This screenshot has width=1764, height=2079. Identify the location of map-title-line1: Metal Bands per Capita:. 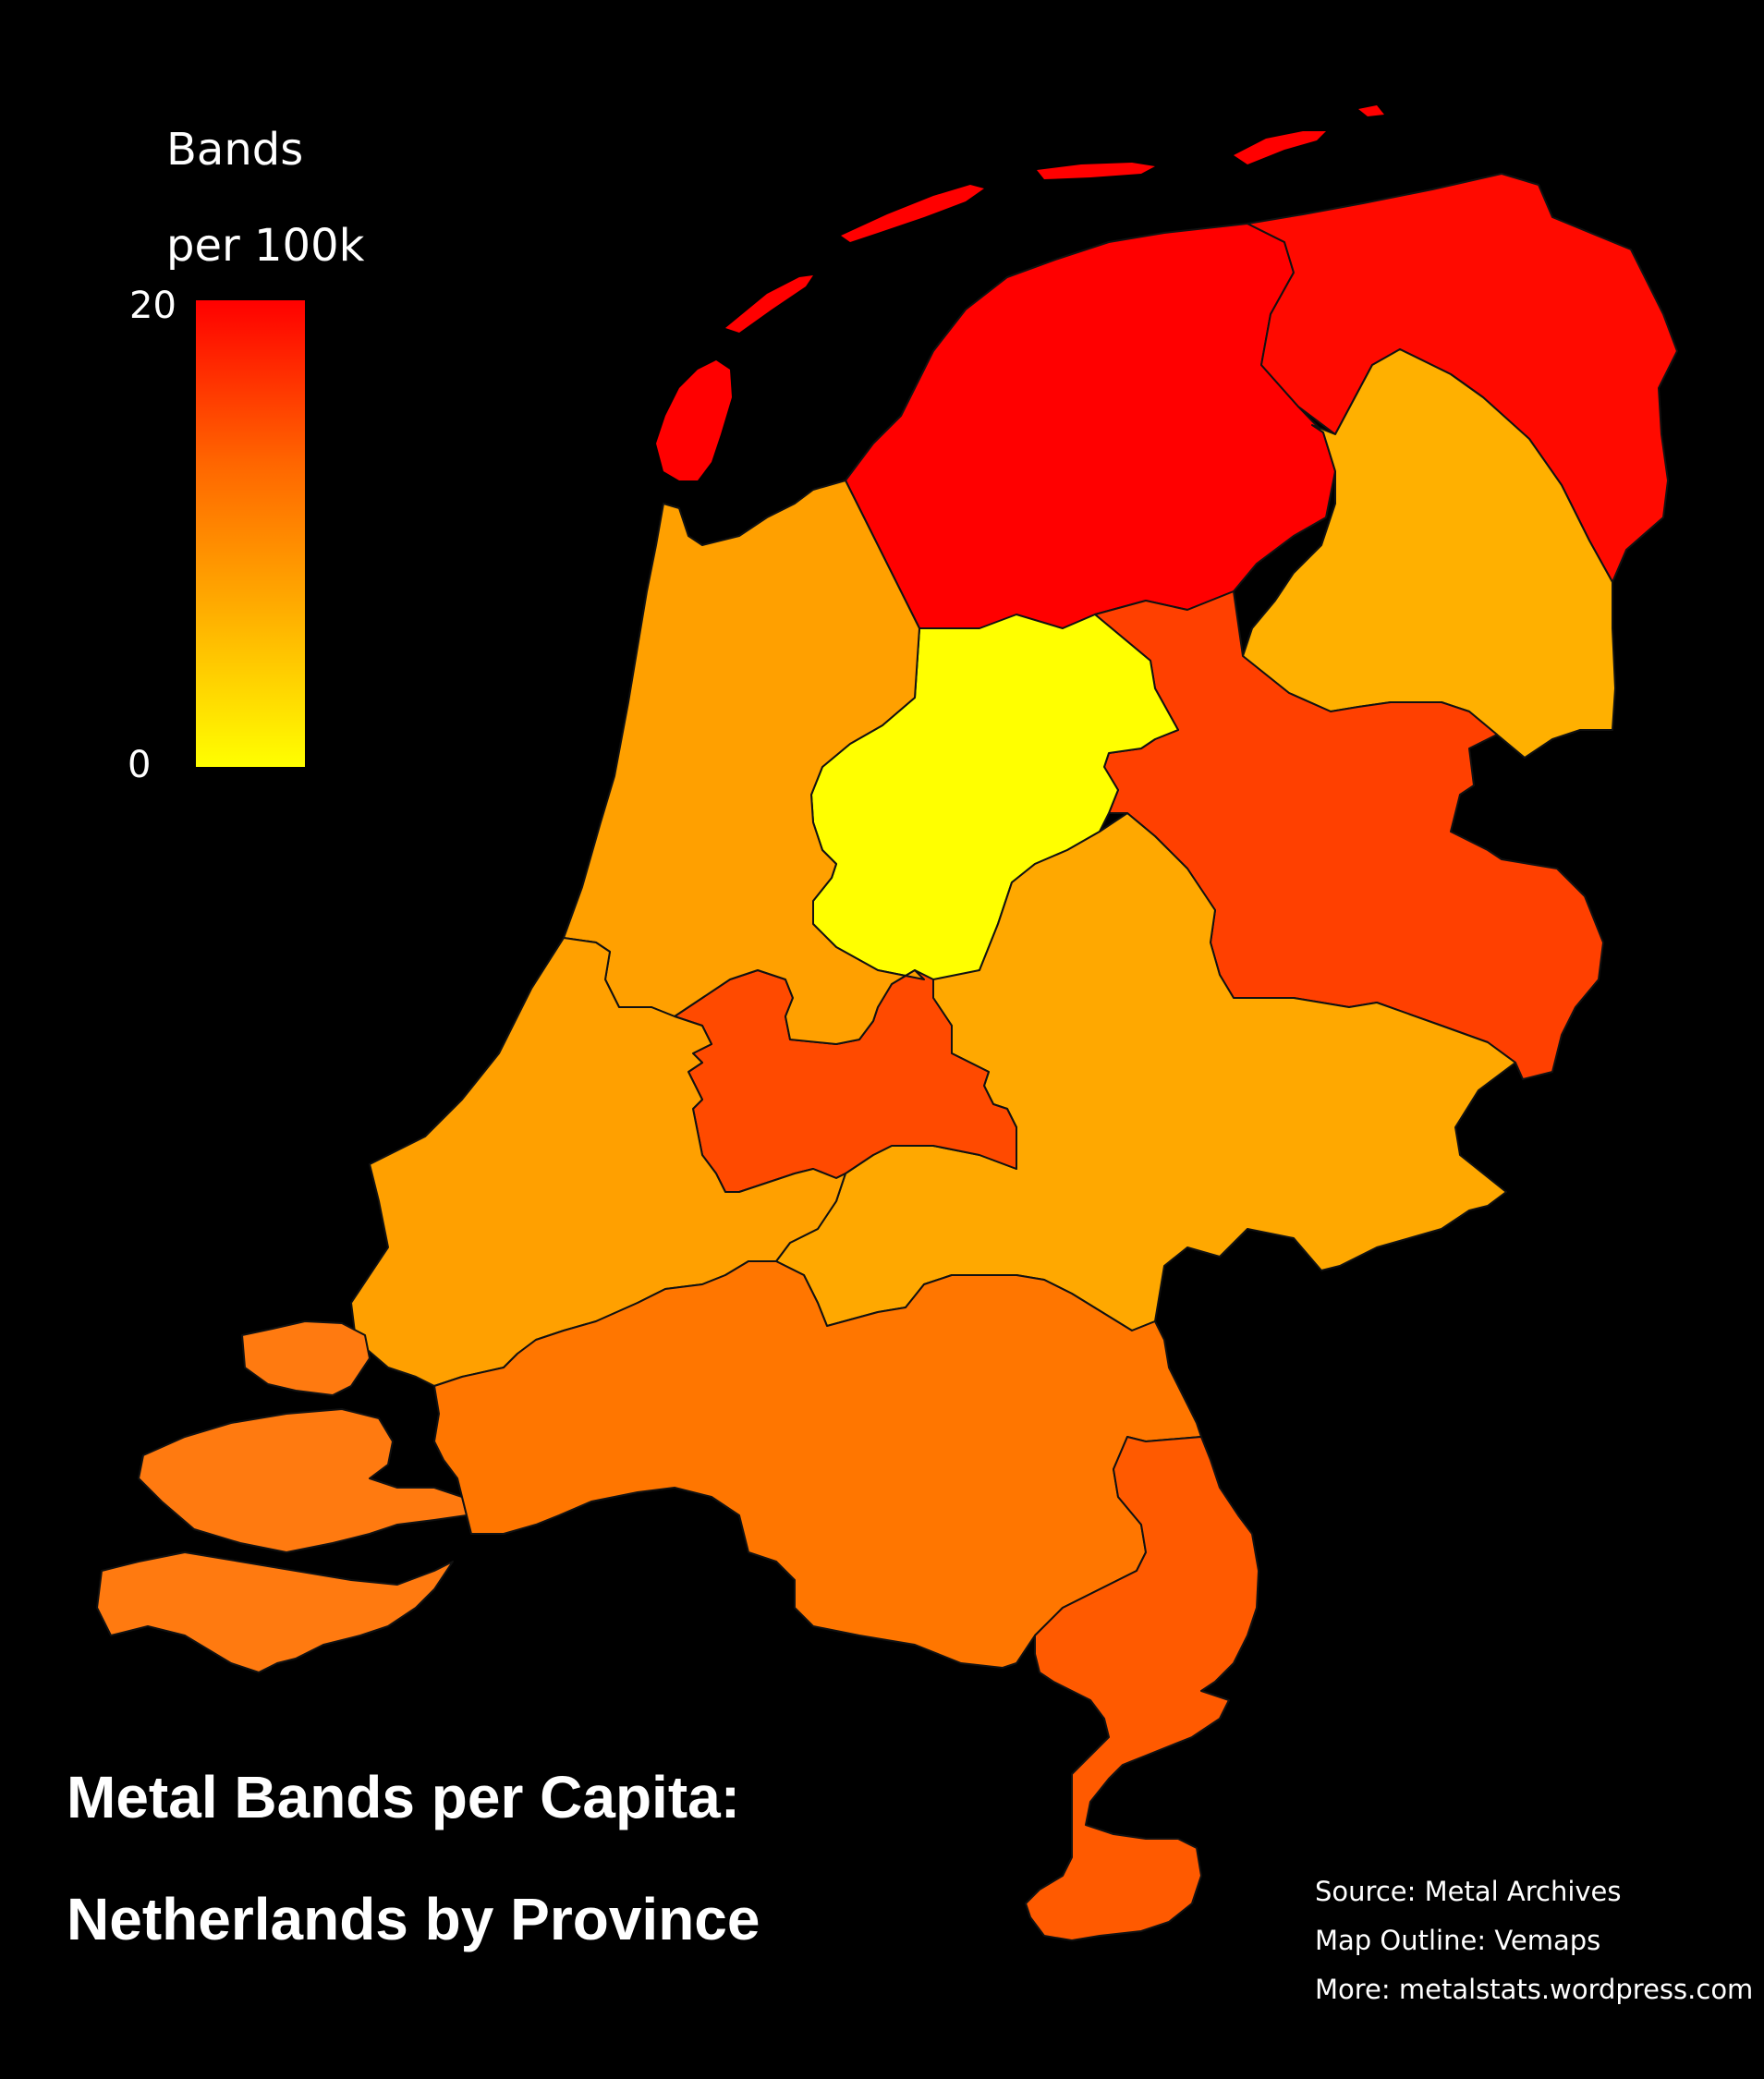
(404, 1797).